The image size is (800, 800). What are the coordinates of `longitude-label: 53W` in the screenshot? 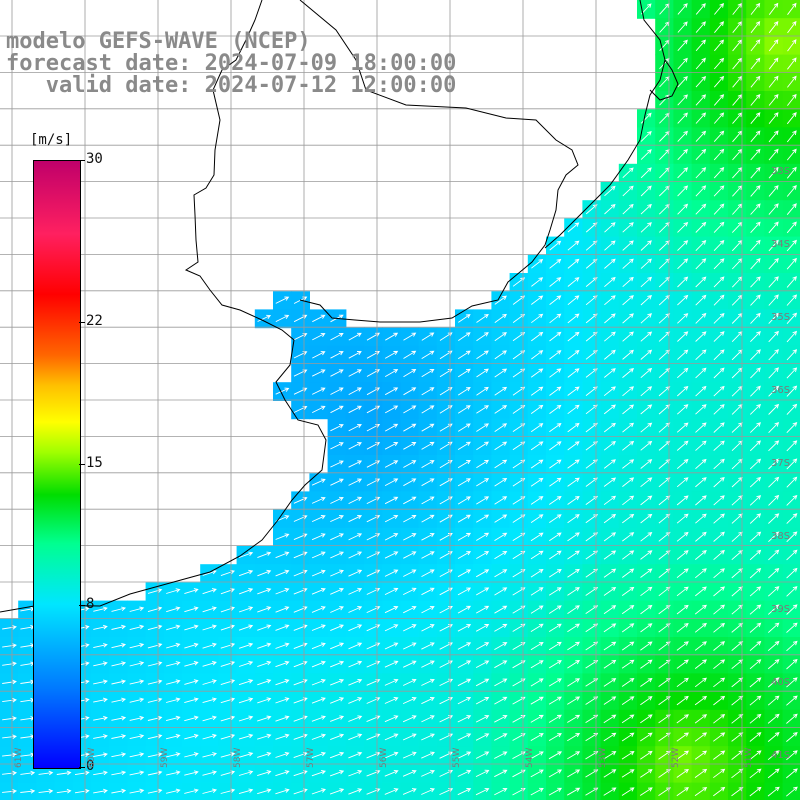 It's located at (603, 757).